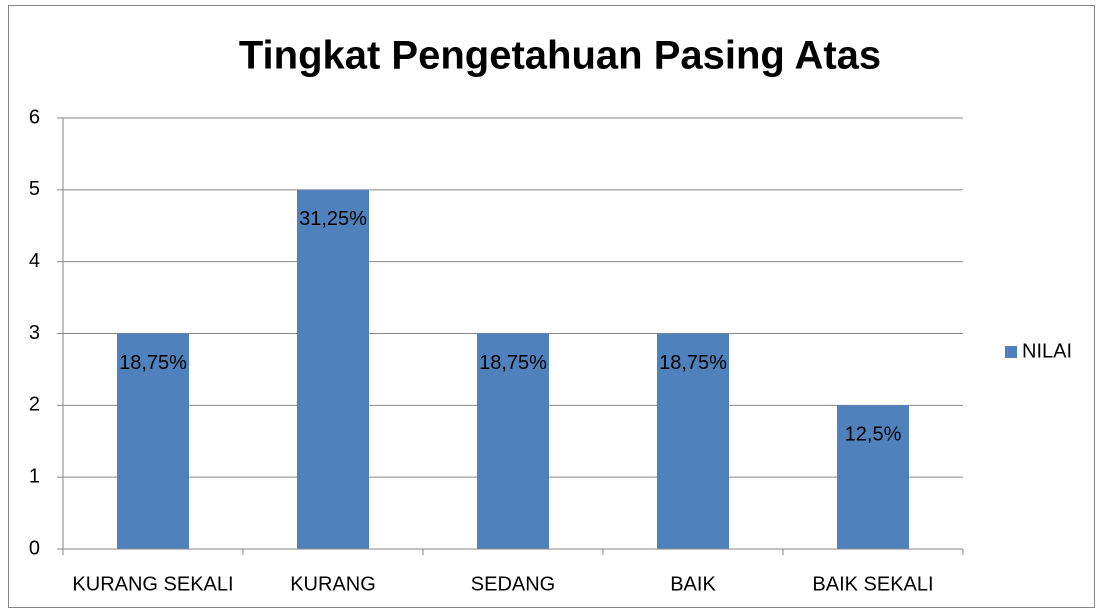 The width and height of the screenshot is (1101, 612). What do you see at coordinates (333, 219) in the screenshot?
I see `annotation: 31,25%` at bounding box center [333, 219].